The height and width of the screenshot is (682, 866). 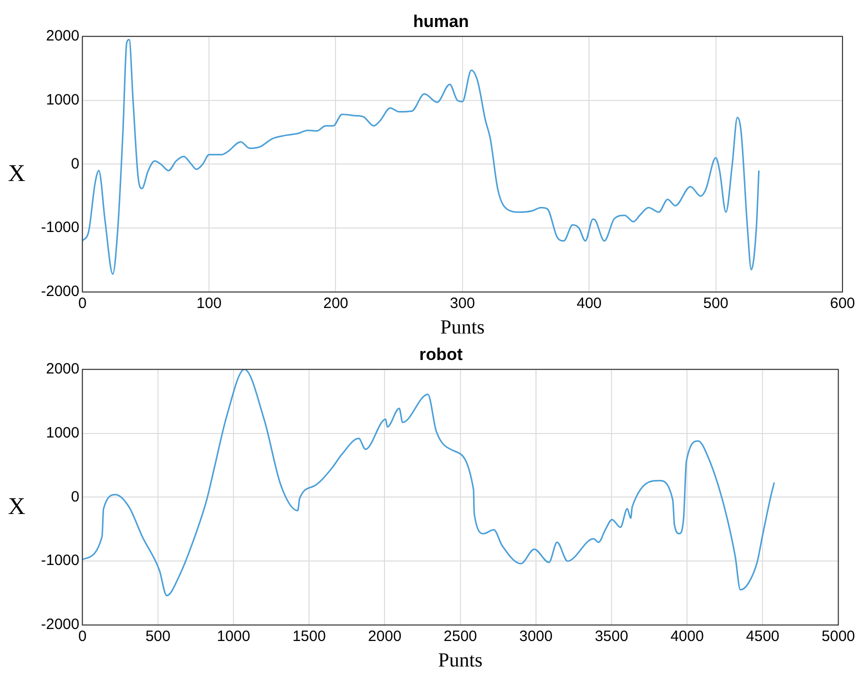 I want to click on x-tick-label: 3500, so click(x=611, y=636).